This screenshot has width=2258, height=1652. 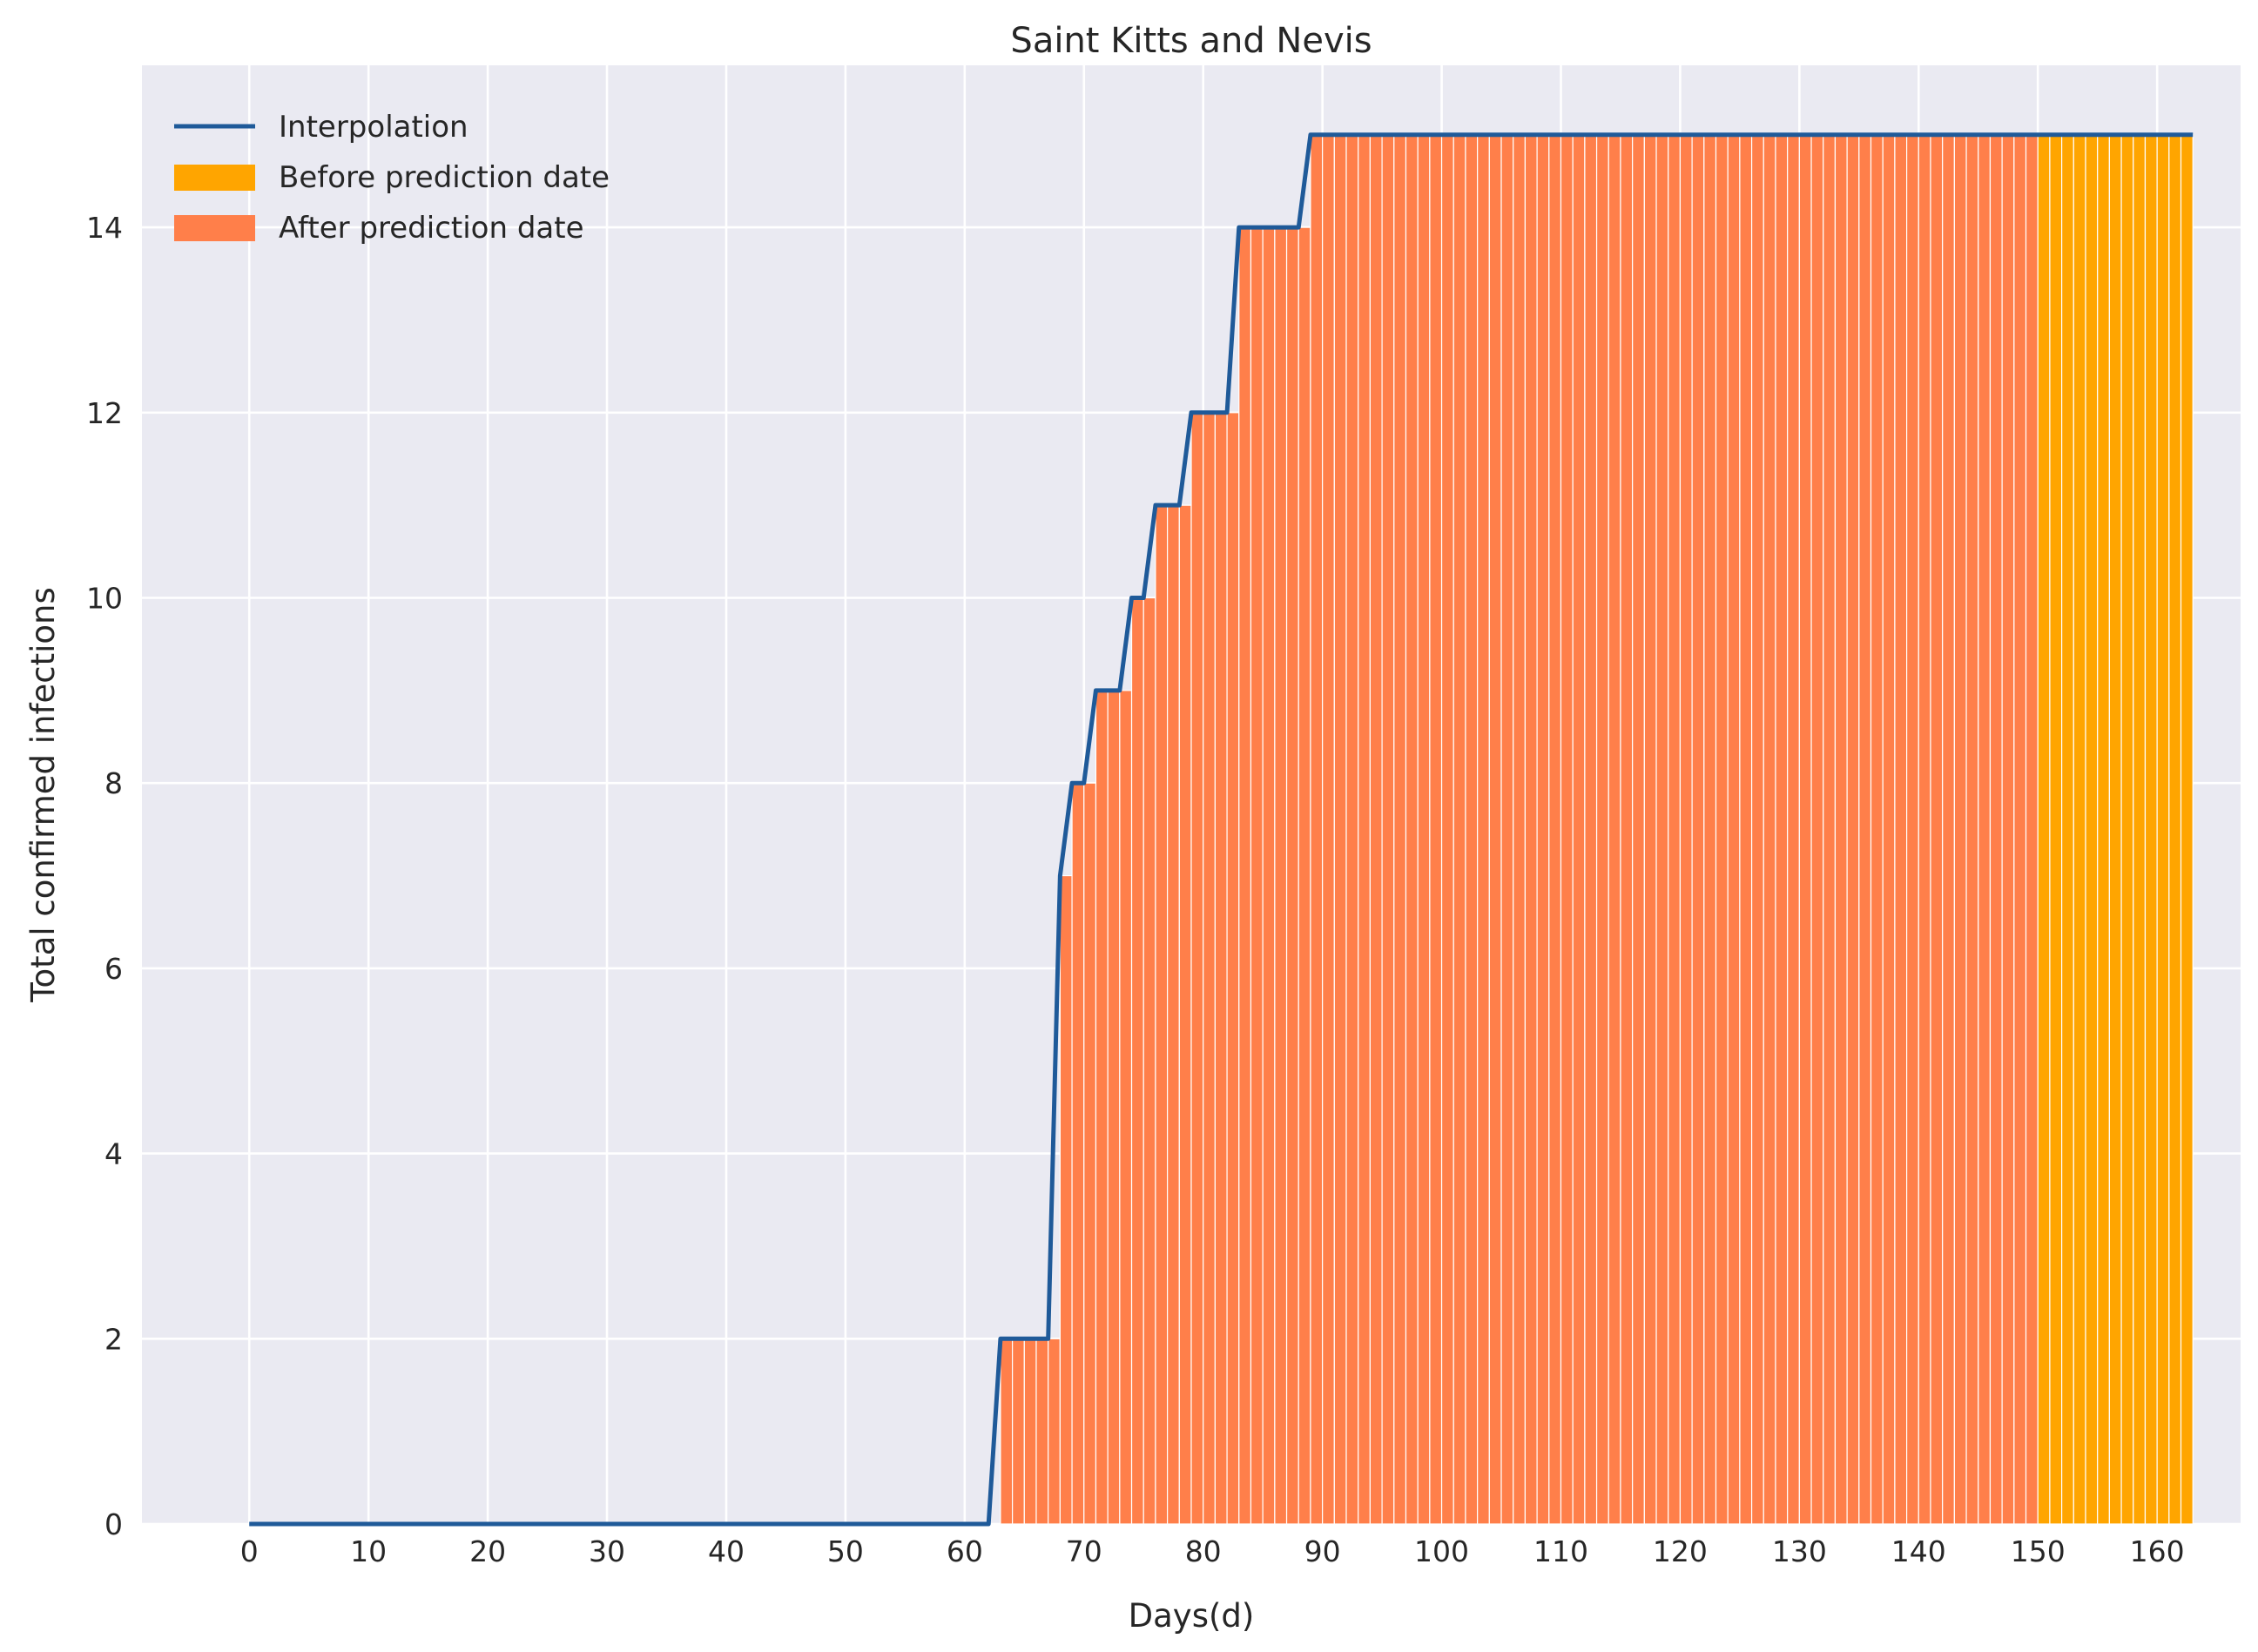 What do you see at coordinates (43, 795) in the screenshot?
I see `y-axis-label: Total confirmed infections` at bounding box center [43, 795].